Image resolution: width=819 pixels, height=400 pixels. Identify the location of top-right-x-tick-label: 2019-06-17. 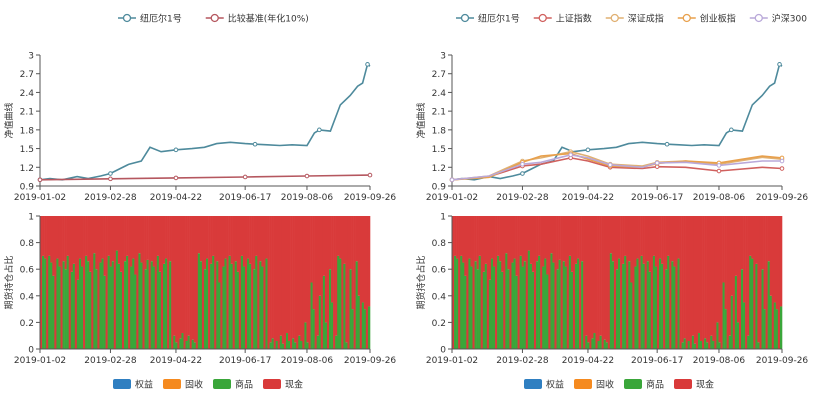
(657, 198).